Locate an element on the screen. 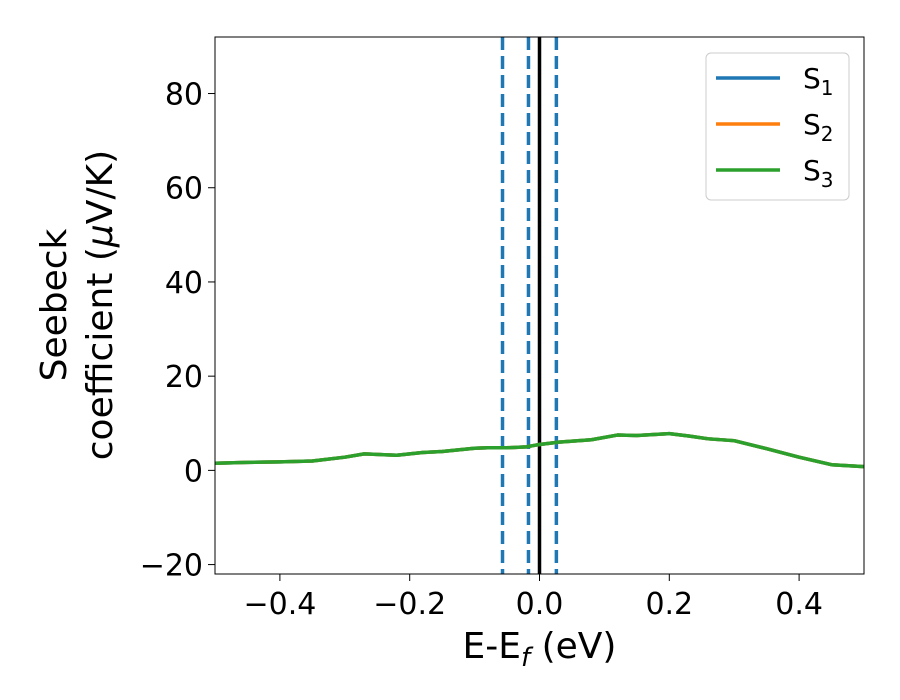  legend-label-2: S2 is located at coordinates (818, 127).